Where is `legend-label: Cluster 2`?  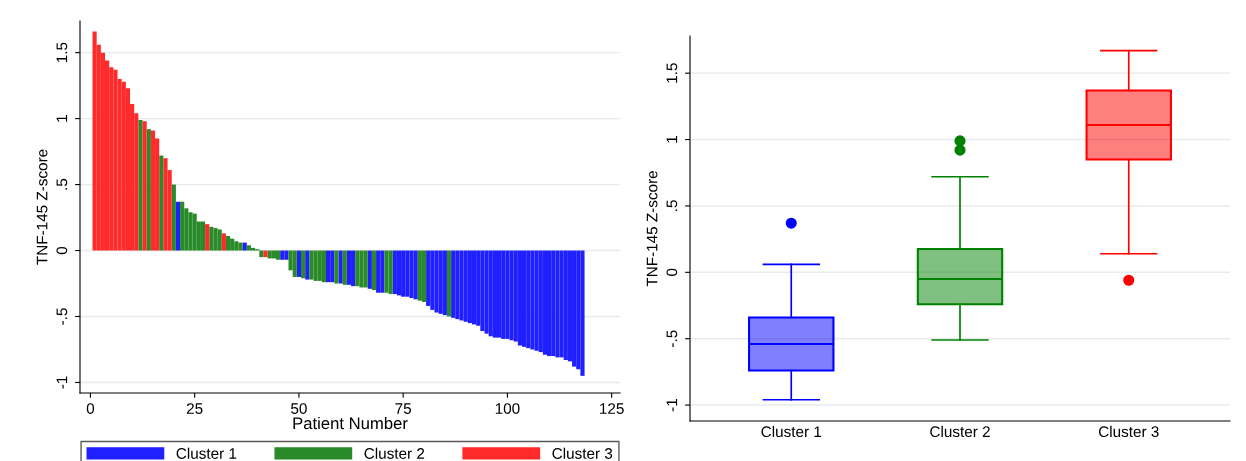 legend-label: Cluster 2 is located at coordinates (394, 453).